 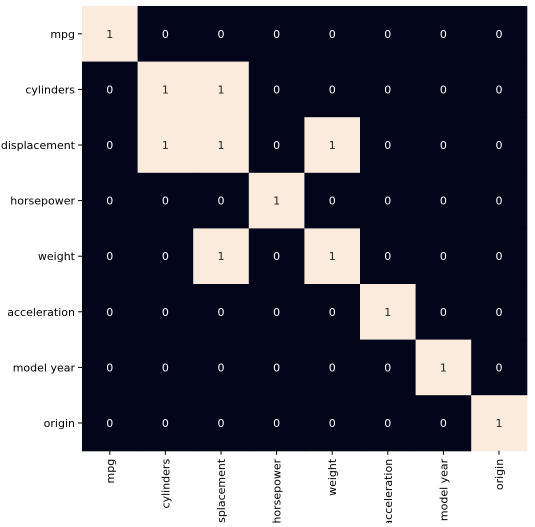 What do you see at coordinates (109, 201) in the screenshot?
I see `cell-label-3-0: 0` at bounding box center [109, 201].